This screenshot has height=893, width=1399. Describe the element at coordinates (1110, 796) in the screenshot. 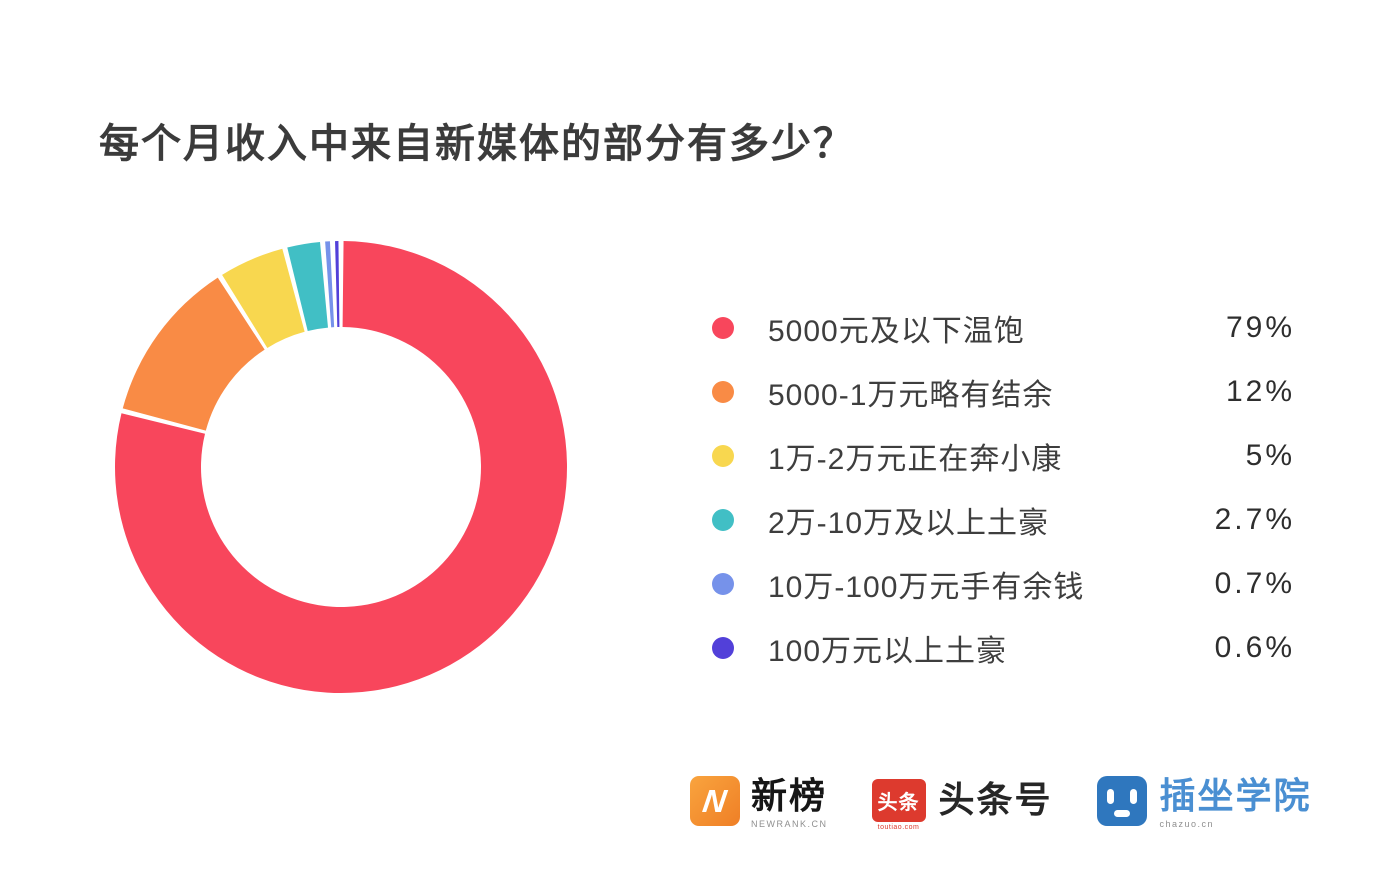

I see `robot-eye-left` at that location.